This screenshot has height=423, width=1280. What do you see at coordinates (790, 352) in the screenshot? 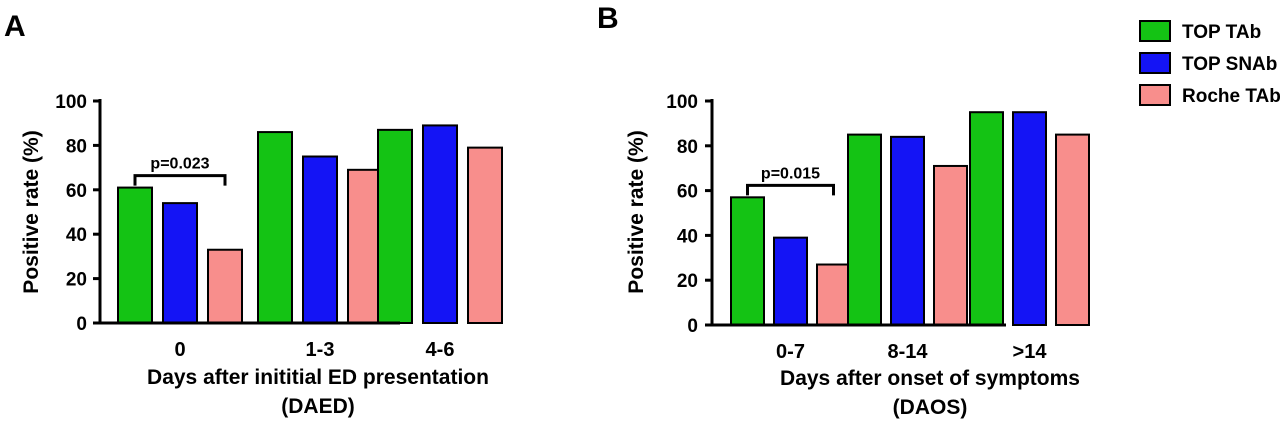
I see `panel-b-x-tick-label-0-7: 0-7` at bounding box center [790, 352].